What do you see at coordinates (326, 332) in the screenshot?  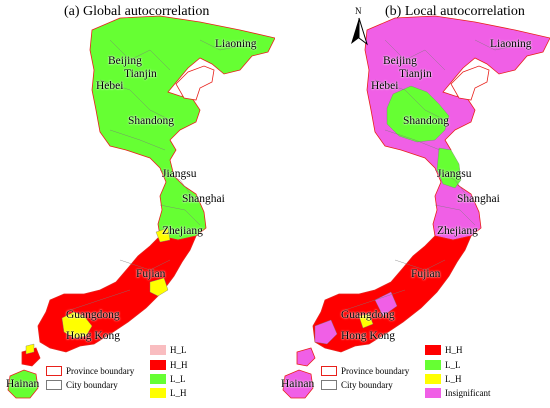 I see `map-patch-insignificant-south` at bounding box center [326, 332].